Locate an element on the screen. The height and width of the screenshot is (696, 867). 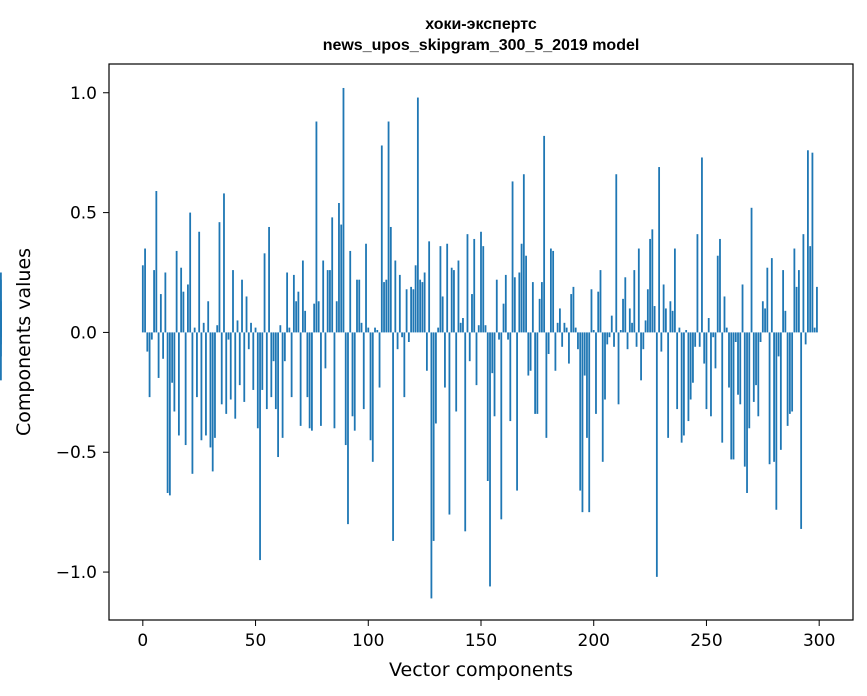
y-tick-label: −1.0 is located at coordinates (76, 573).